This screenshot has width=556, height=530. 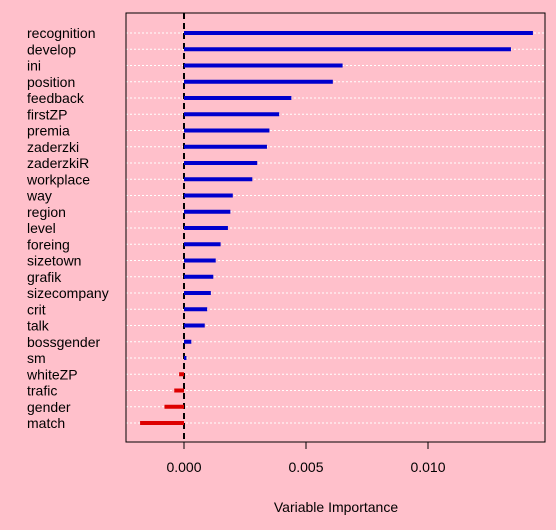 I want to click on category-label-firstZP: firstZP, so click(x=47, y=114).